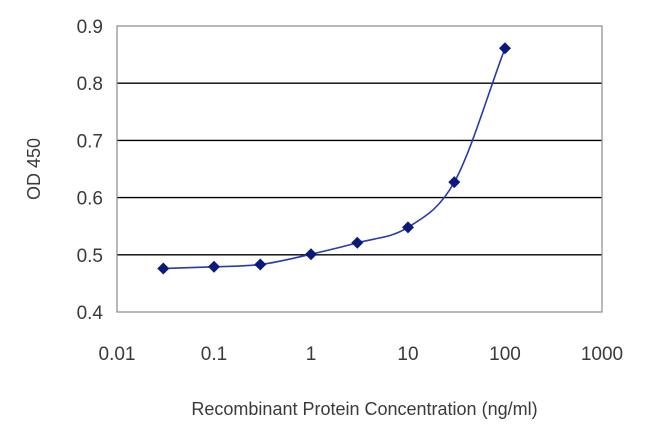 This screenshot has height=434, width=650. What do you see at coordinates (361, 354) in the screenshot?
I see `x-axis-tick-labels: 0.01 0.1 1 10 100 1000` at bounding box center [361, 354].